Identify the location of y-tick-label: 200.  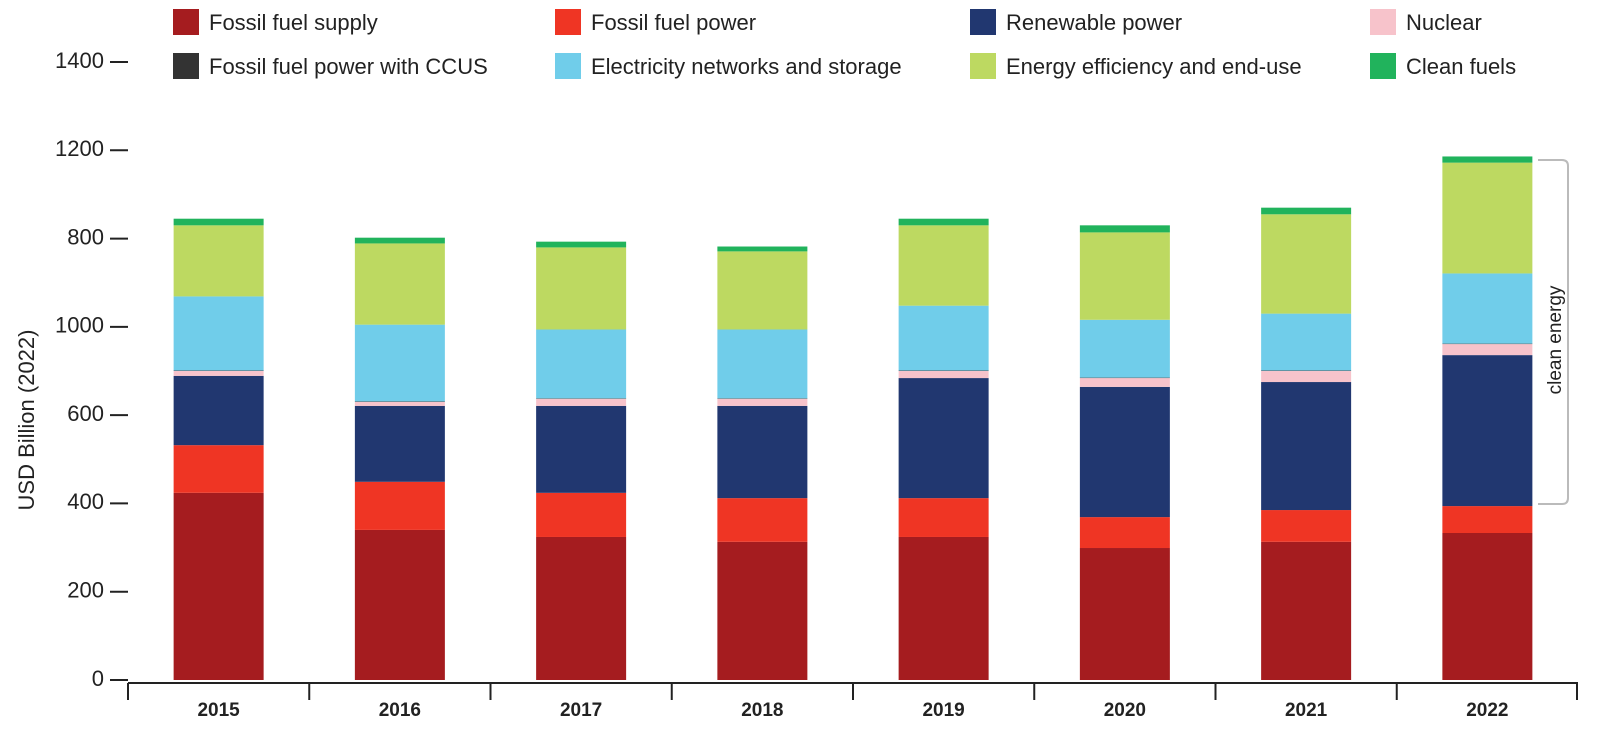
(85, 590).